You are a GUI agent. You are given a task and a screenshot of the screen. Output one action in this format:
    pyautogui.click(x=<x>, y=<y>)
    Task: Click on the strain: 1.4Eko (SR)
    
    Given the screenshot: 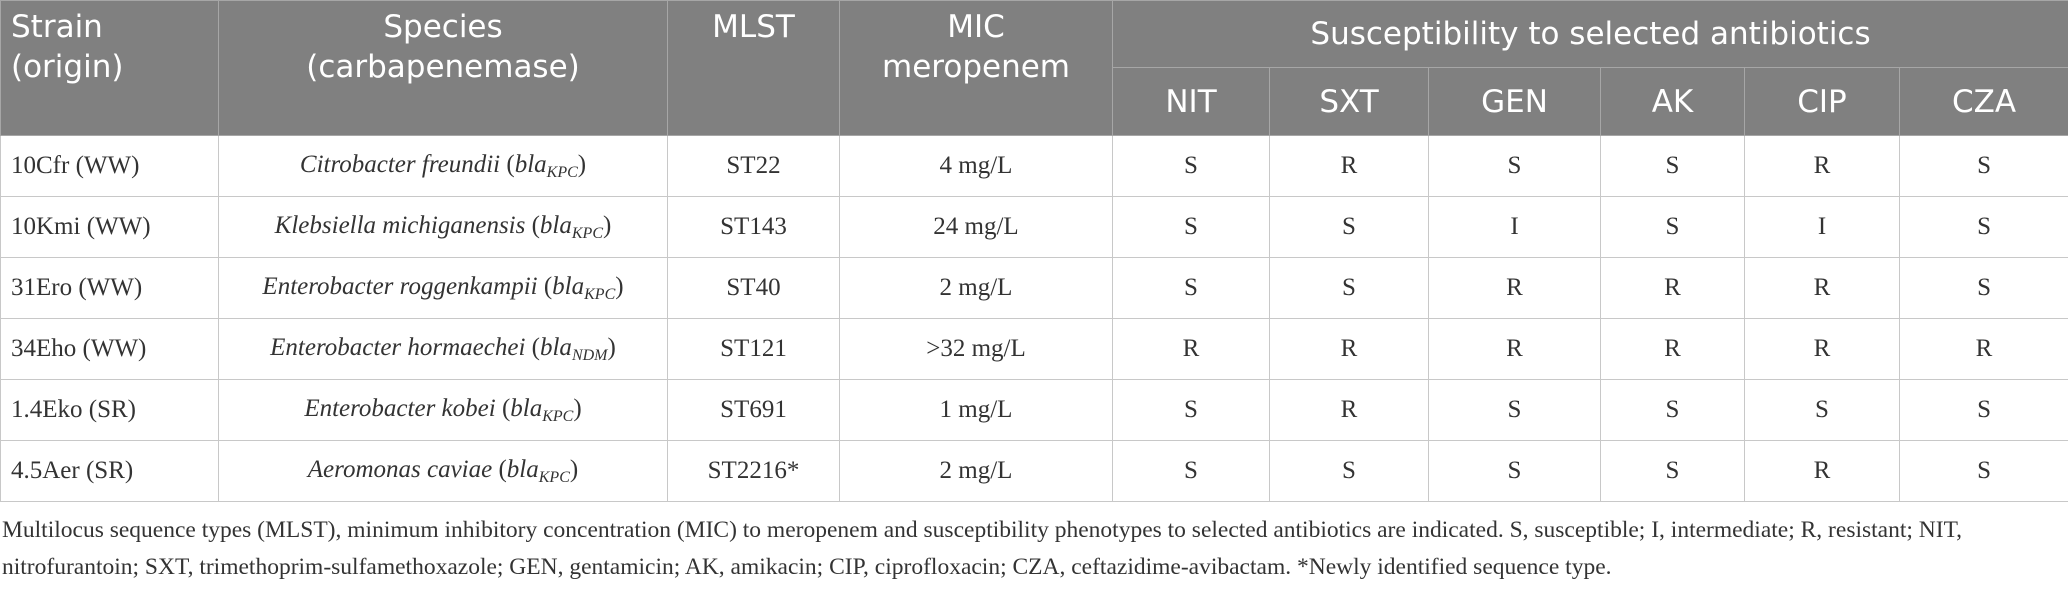 What is the action you would take?
    pyautogui.click(x=109, y=410)
    